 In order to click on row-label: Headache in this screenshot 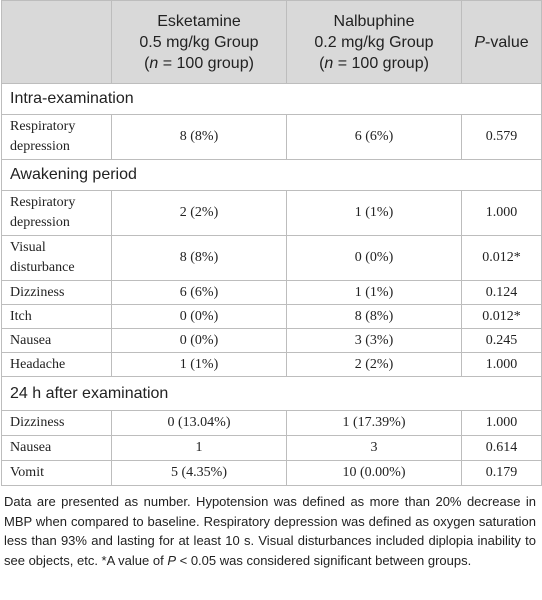, I will do `click(56, 364)`.